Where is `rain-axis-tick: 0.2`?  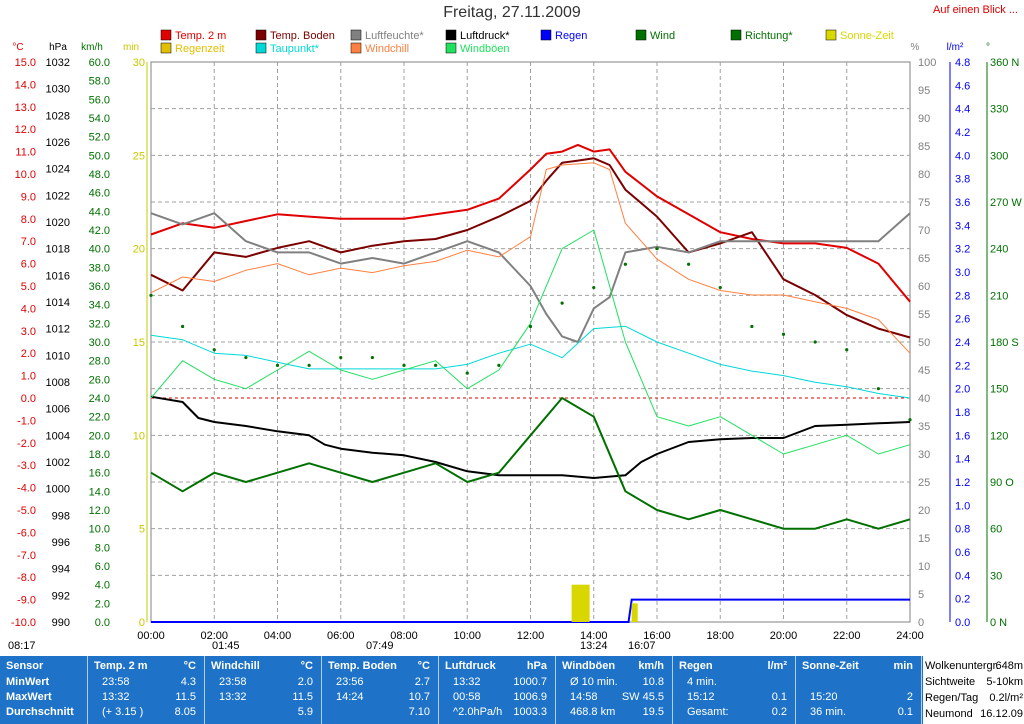
rain-axis-tick: 0.2 is located at coordinates (962, 600).